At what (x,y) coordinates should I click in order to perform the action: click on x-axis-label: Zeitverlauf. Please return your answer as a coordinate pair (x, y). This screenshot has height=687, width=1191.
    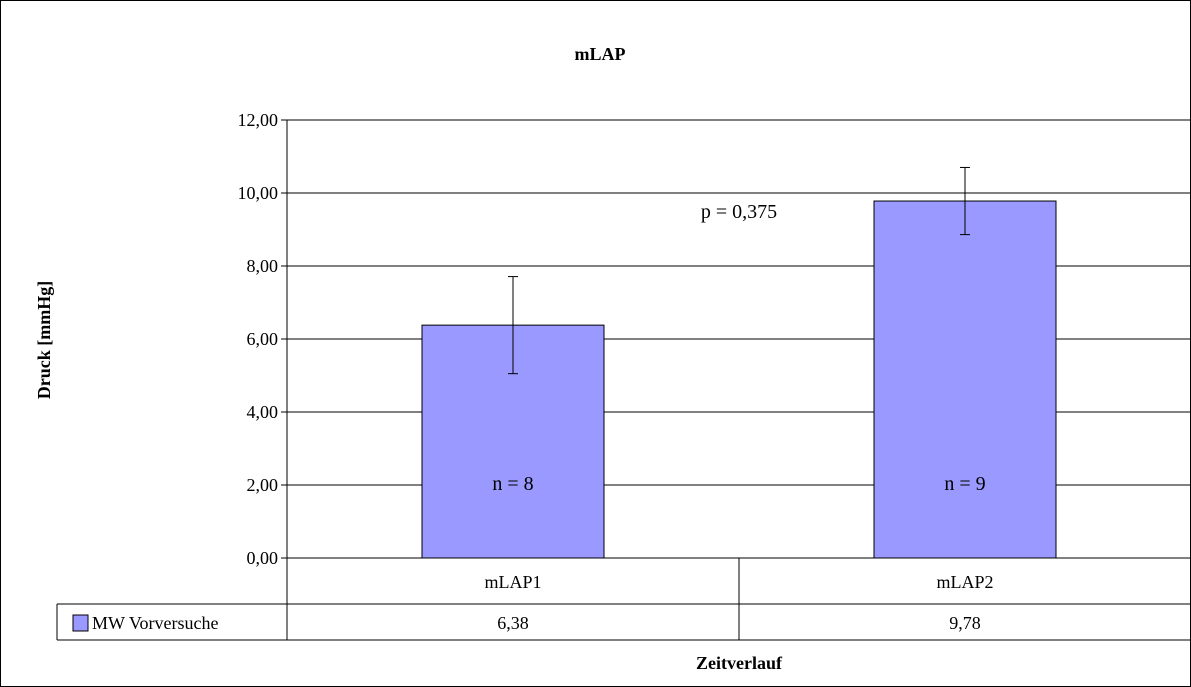
    Looking at the image, I should click on (739, 663).